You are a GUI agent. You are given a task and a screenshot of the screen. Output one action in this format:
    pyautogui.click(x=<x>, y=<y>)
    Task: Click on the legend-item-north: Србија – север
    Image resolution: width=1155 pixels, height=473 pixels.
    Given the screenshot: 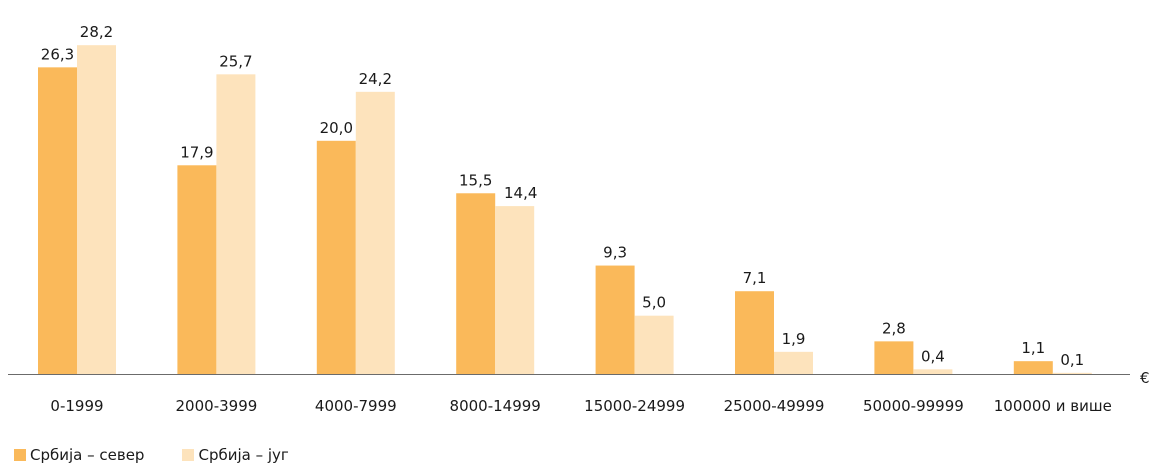 What is the action you would take?
    pyautogui.click(x=79, y=455)
    